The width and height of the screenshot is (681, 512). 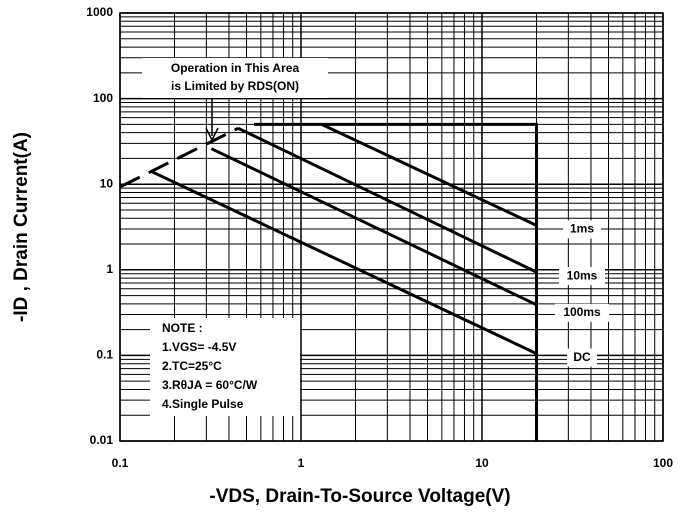 I want to click on y-tick-label: 0.1, so click(x=104, y=355).